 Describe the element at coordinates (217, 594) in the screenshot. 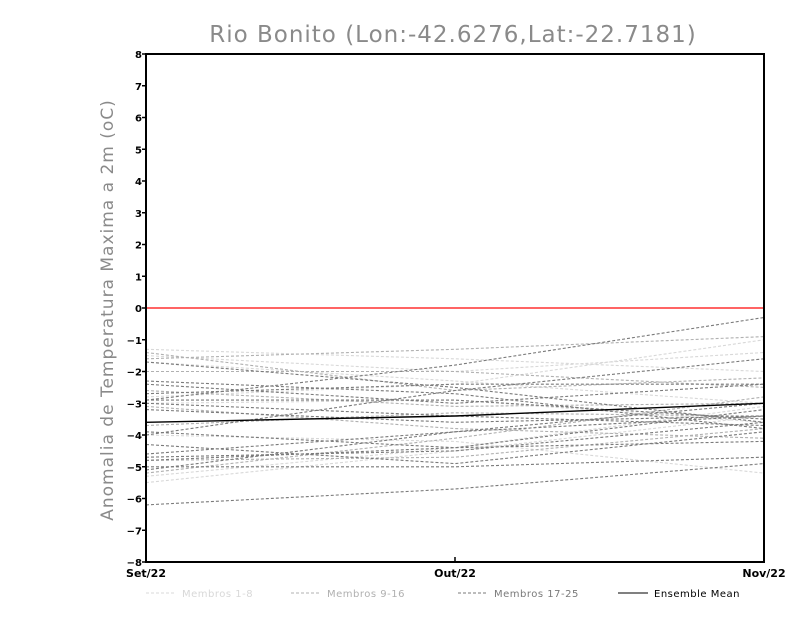

I see `legend-label: Membros 1-8` at that location.